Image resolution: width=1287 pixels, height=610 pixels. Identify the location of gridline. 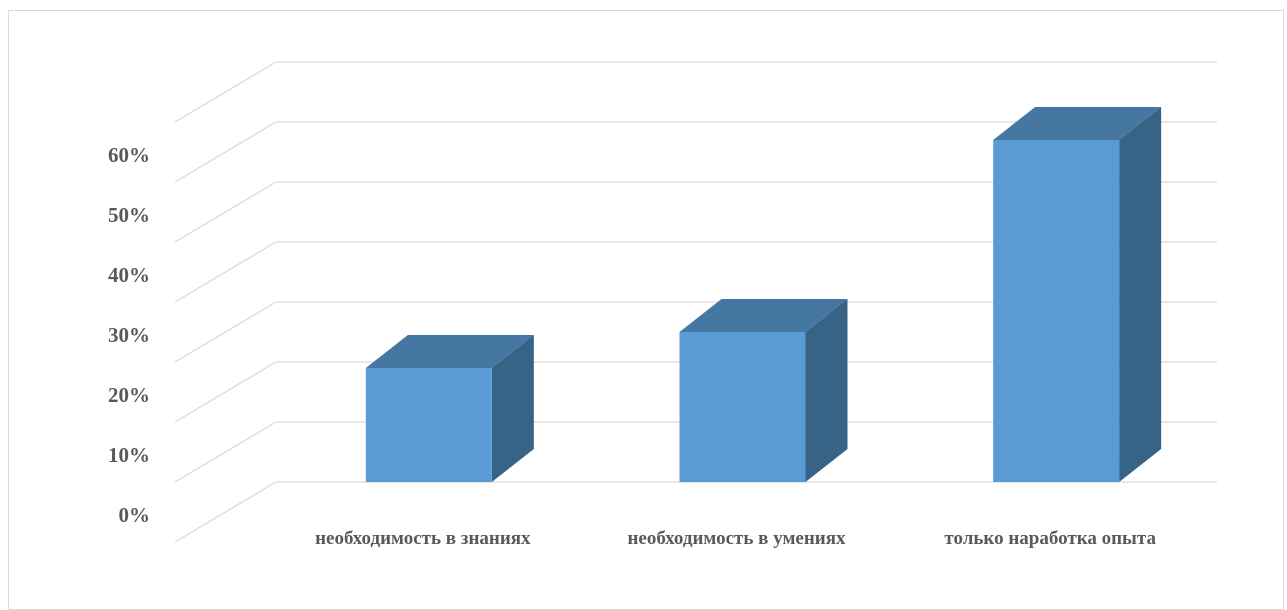
(695, 92).